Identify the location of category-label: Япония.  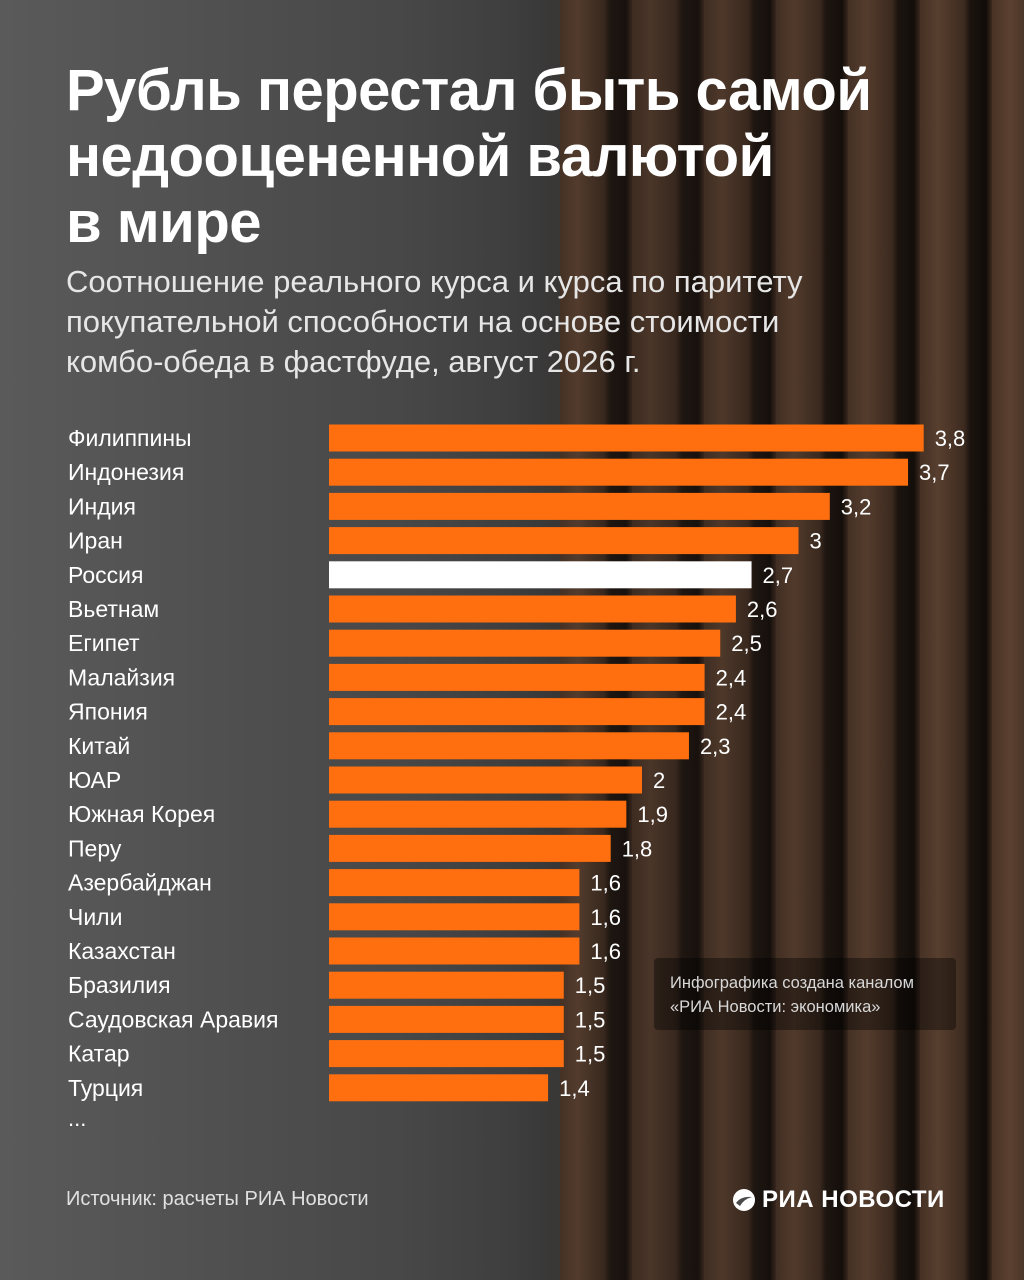
(108, 712).